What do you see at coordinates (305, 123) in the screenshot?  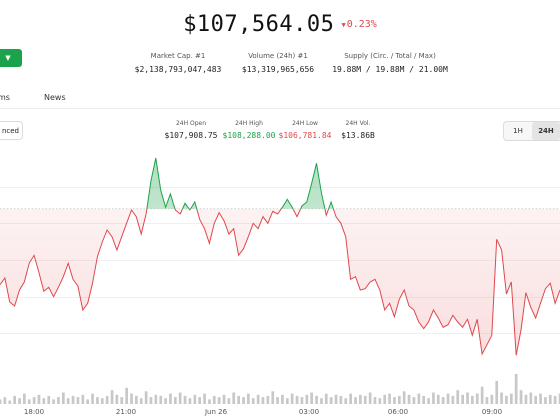 I see `ohlc-label: 24H Low` at bounding box center [305, 123].